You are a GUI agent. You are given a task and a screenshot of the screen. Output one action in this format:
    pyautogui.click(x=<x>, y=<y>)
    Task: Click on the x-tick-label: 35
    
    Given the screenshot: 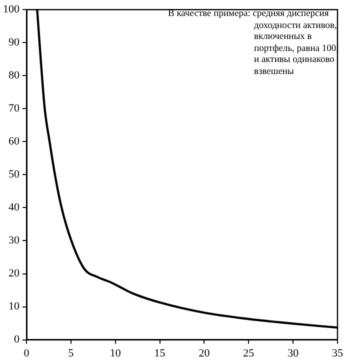 What is the action you would take?
    pyautogui.click(x=338, y=353)
    